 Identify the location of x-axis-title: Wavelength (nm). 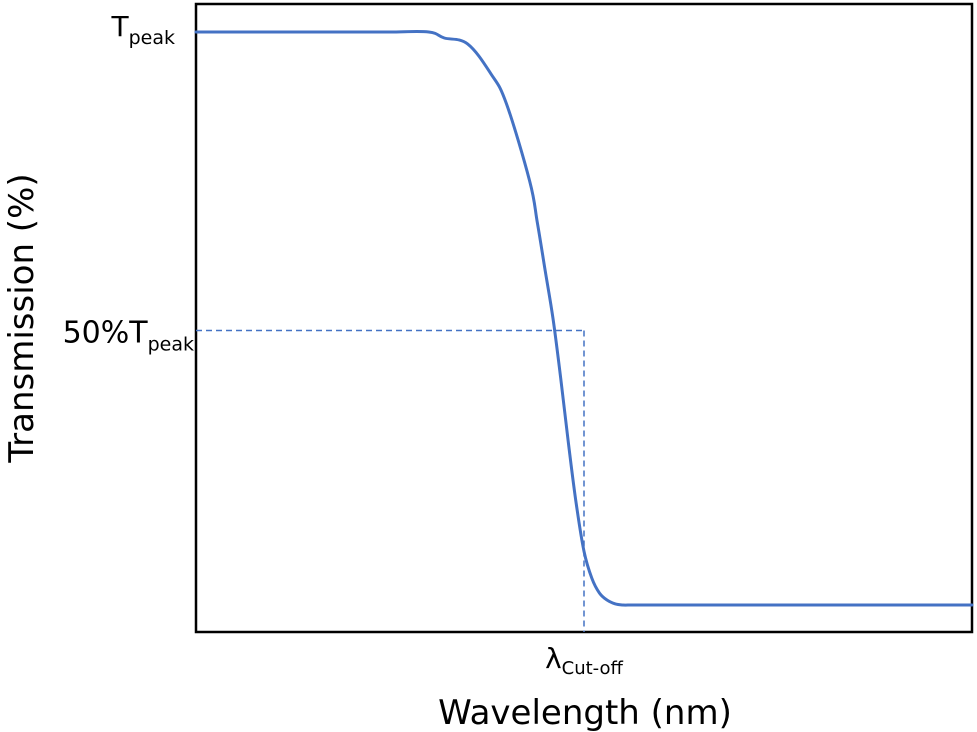
(585, 712).